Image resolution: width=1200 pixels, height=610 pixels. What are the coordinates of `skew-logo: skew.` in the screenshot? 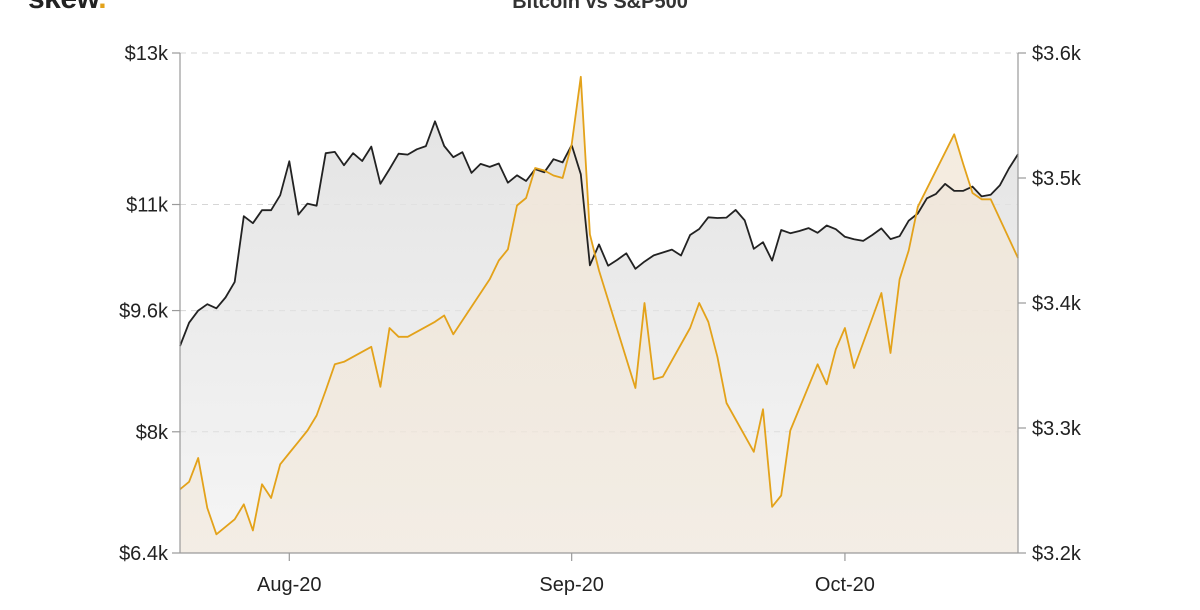 It's located at (67, 7).